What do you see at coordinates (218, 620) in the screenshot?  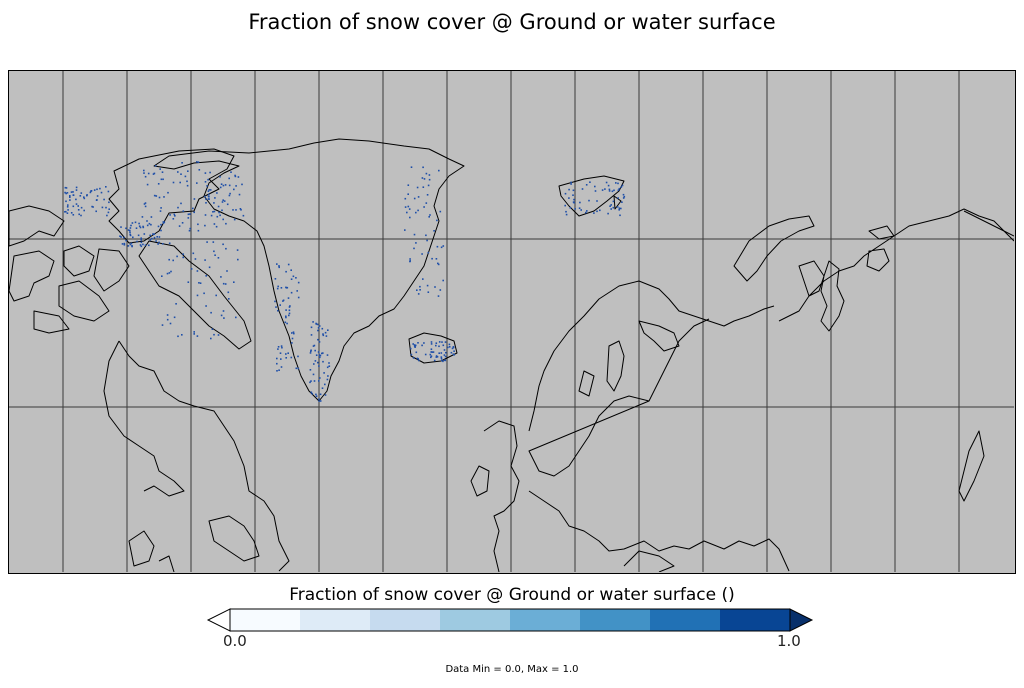 I see `colorbar-under-arrow` at bounding box center [218, 620].